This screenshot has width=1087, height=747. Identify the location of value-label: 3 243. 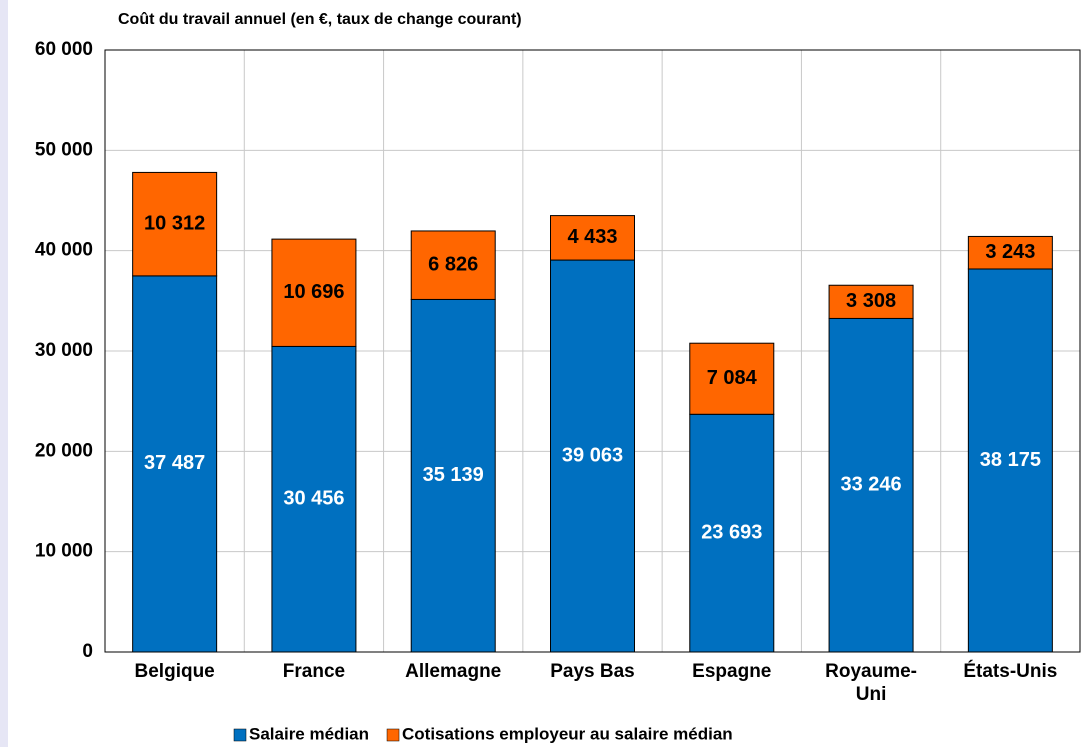
(1010, 252).